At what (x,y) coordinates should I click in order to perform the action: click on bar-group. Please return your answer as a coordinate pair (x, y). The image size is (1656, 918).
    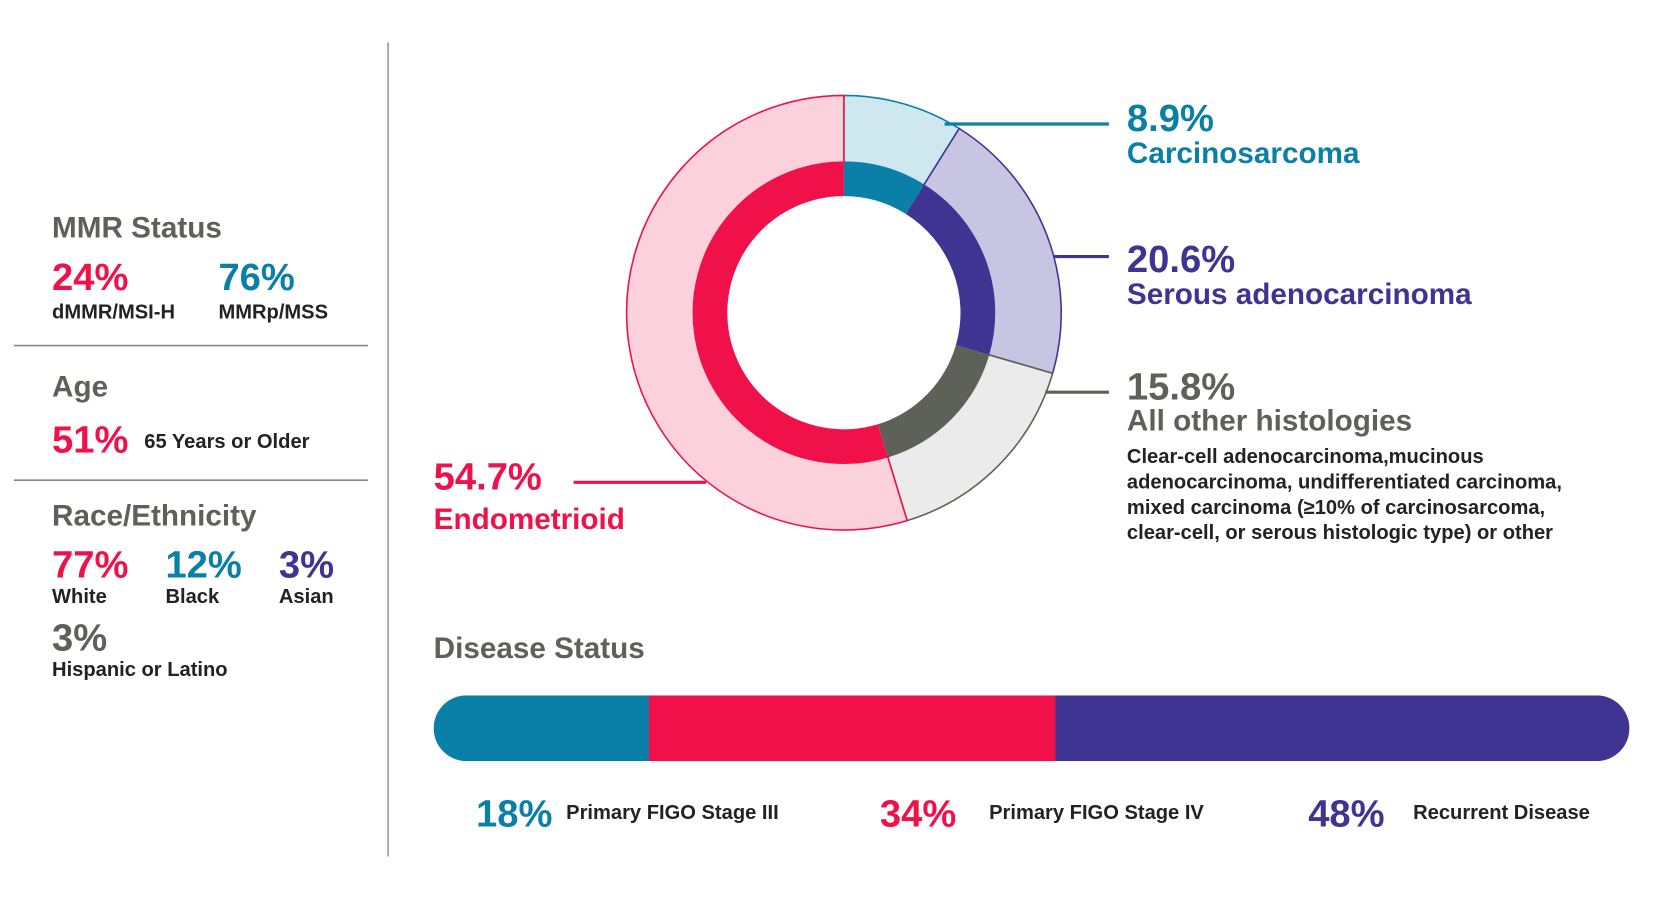
    Looking at the image, I should click on (1031, 728).